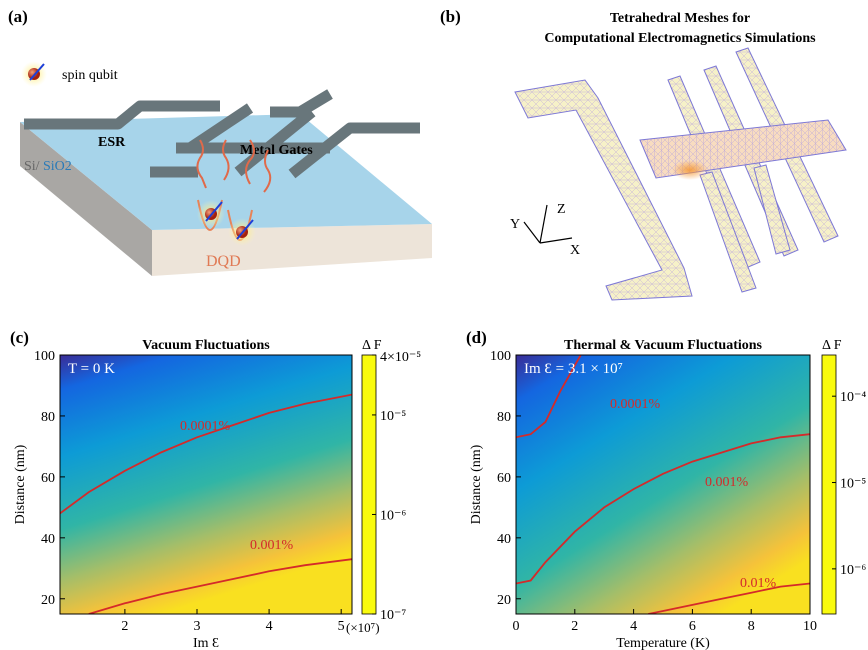  What do you see at coordinates (86, 199) in the screenshot?
I see `block-side` at bounding box center [86, 199].